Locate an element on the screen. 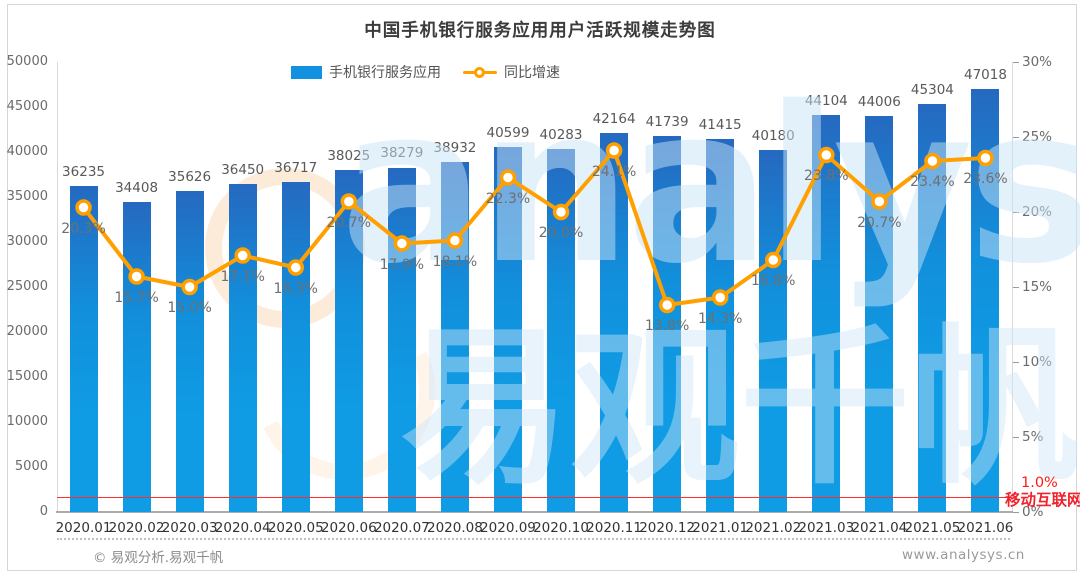 The height and width of the screenshot is (573, 1080). growth-pct-label: 23.6% is located at coordinates (985, 179).